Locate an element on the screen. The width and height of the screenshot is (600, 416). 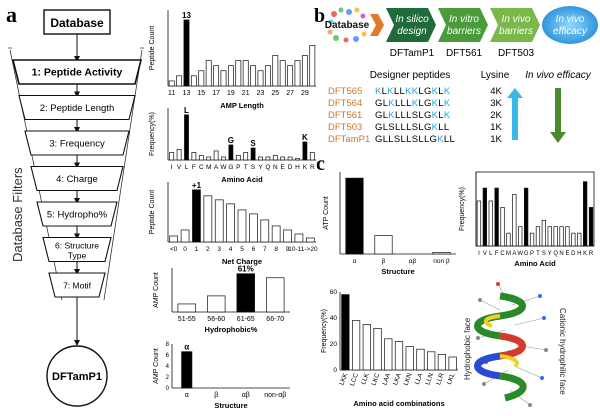
tick-label: LKC is located at coordinates (376, 379).